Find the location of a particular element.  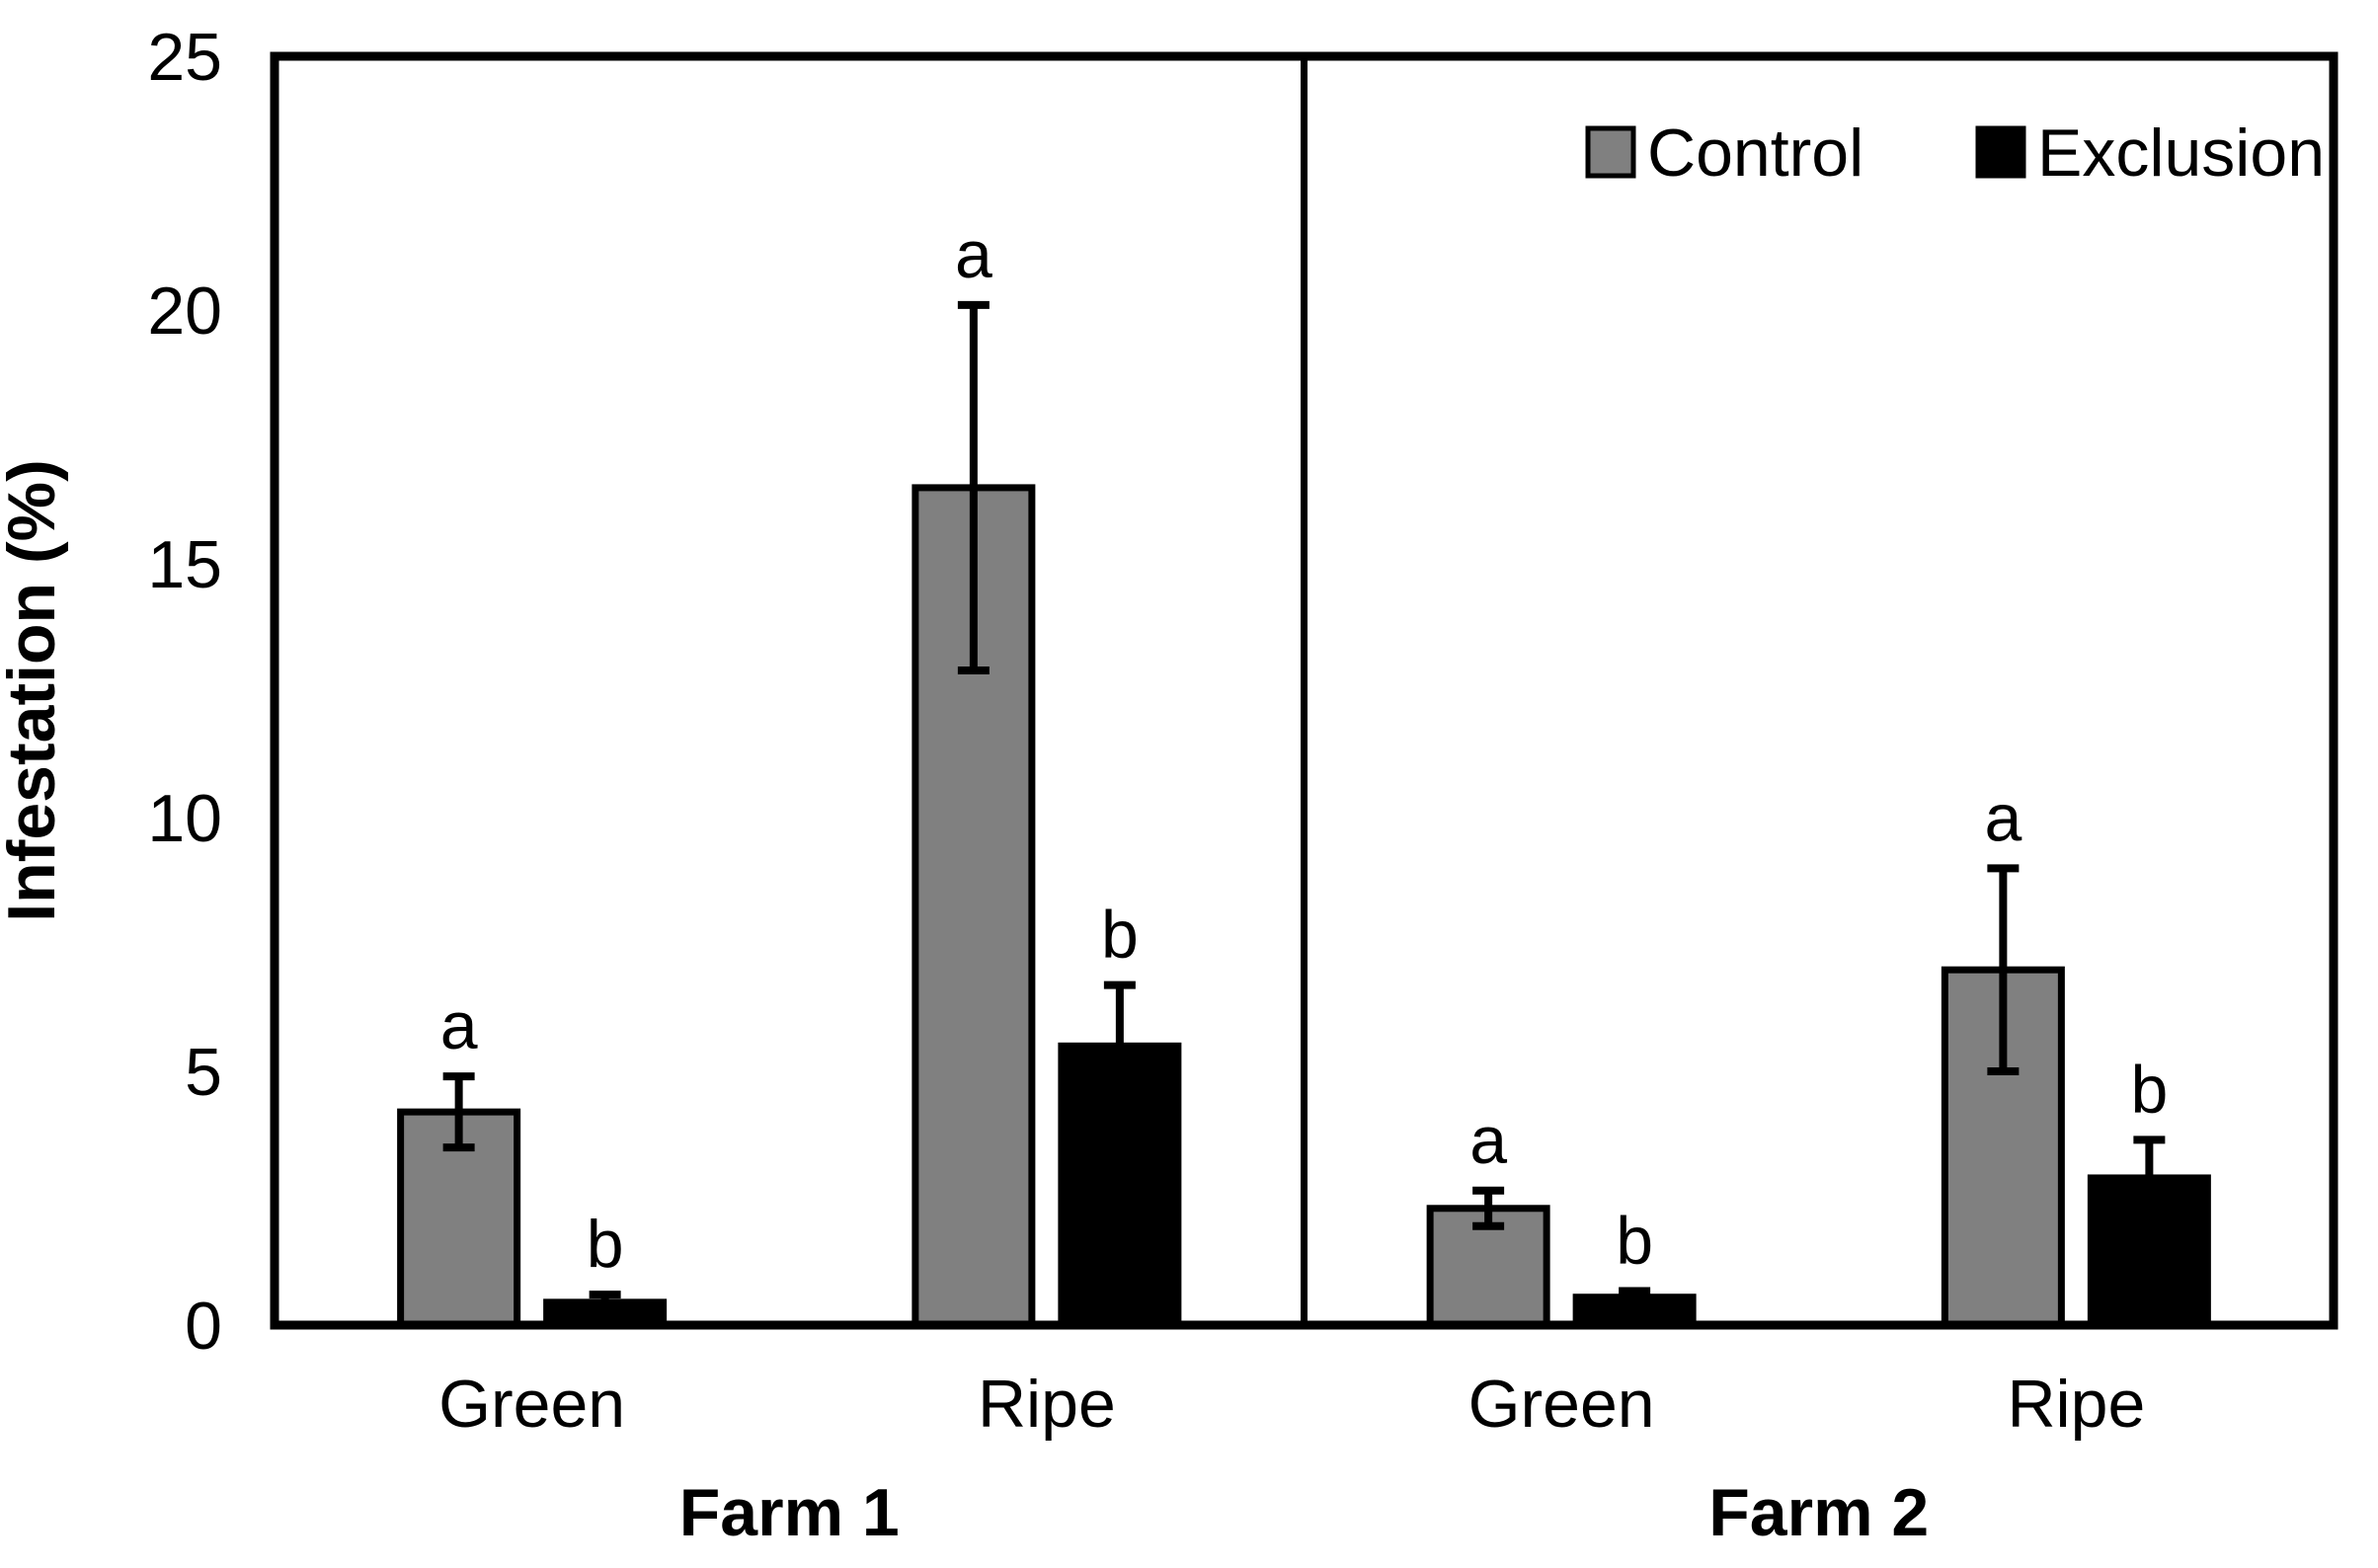

x-panel-label-farm-2: Farm 2 is located at coordinates (1818, 1512).